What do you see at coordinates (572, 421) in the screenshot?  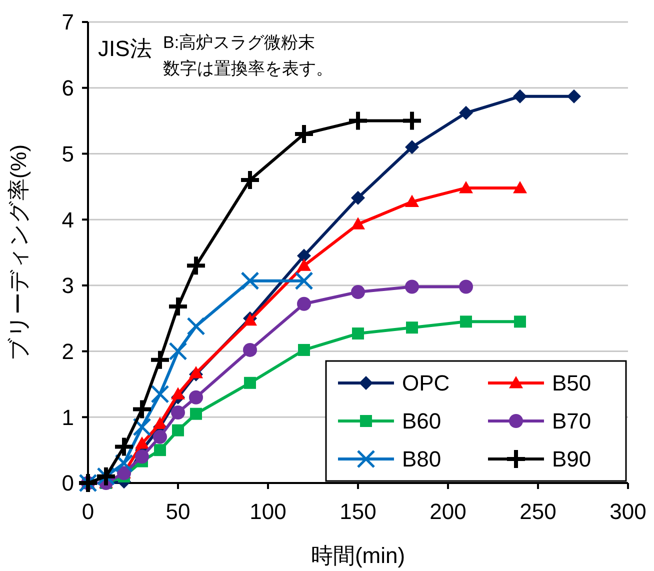 I see `legend-label: B70` at bounding box center [572, 421].